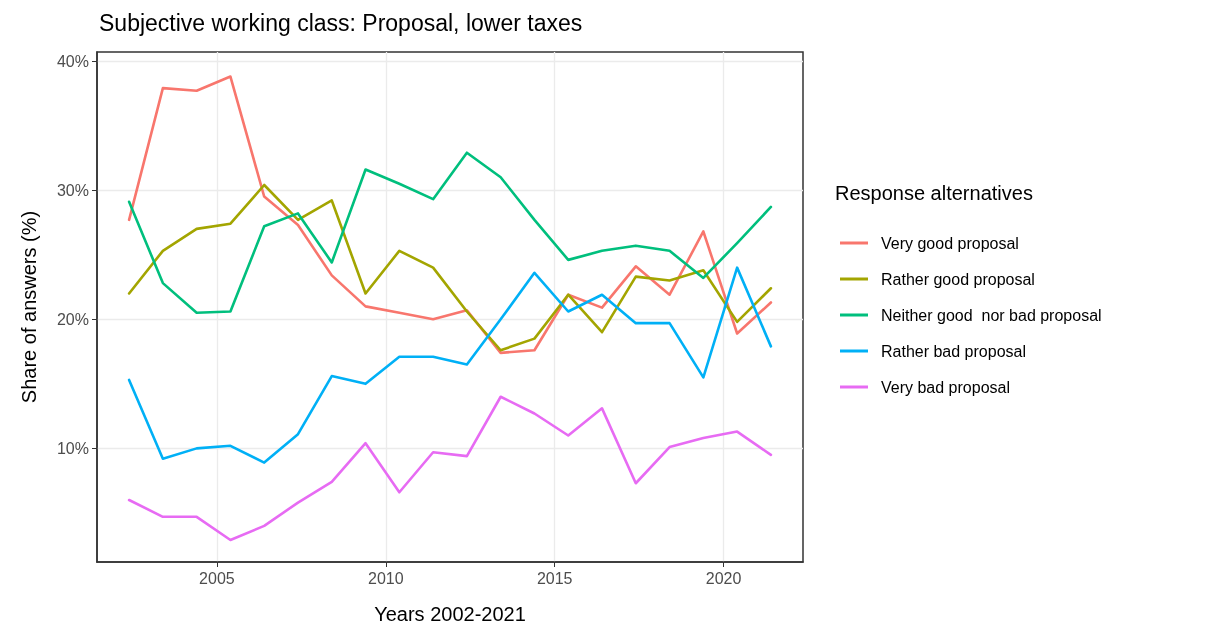 The image size is (1225, 632). What do you see at coordinates (341, 22) in the screenshot?
I see `chart-title: Subjective working class: Proposal, lower taxes` at bounding box center [341, 22].